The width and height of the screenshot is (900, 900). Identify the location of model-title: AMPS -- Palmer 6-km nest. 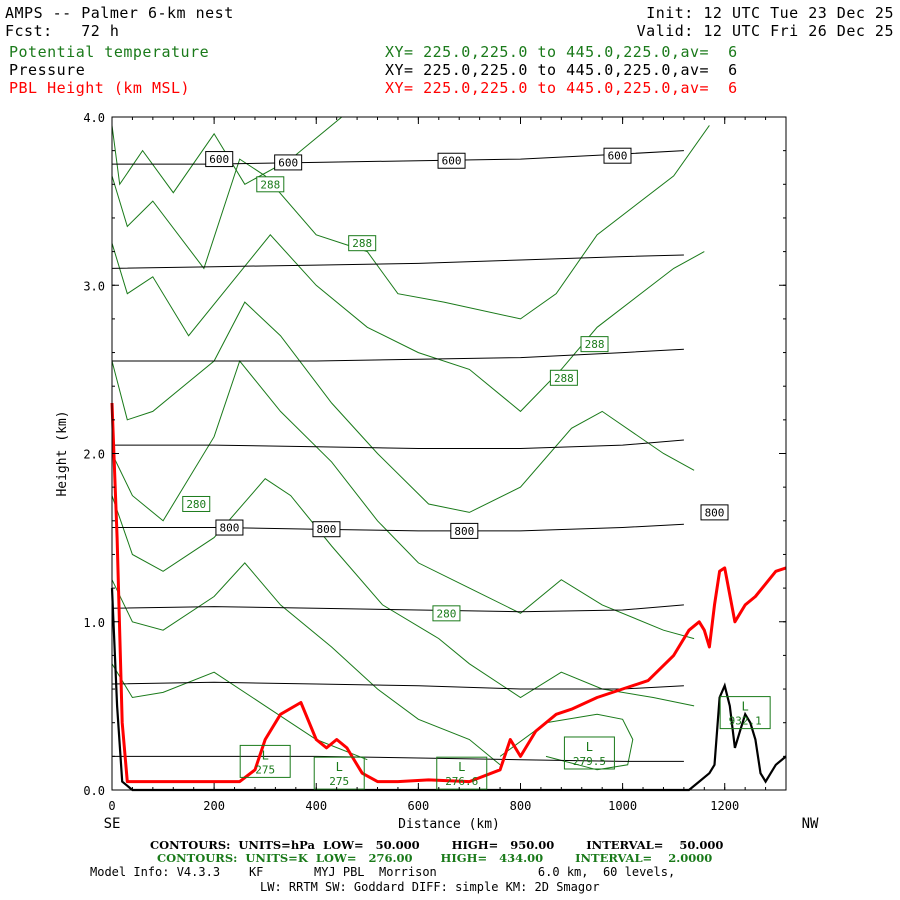
(119, 13).